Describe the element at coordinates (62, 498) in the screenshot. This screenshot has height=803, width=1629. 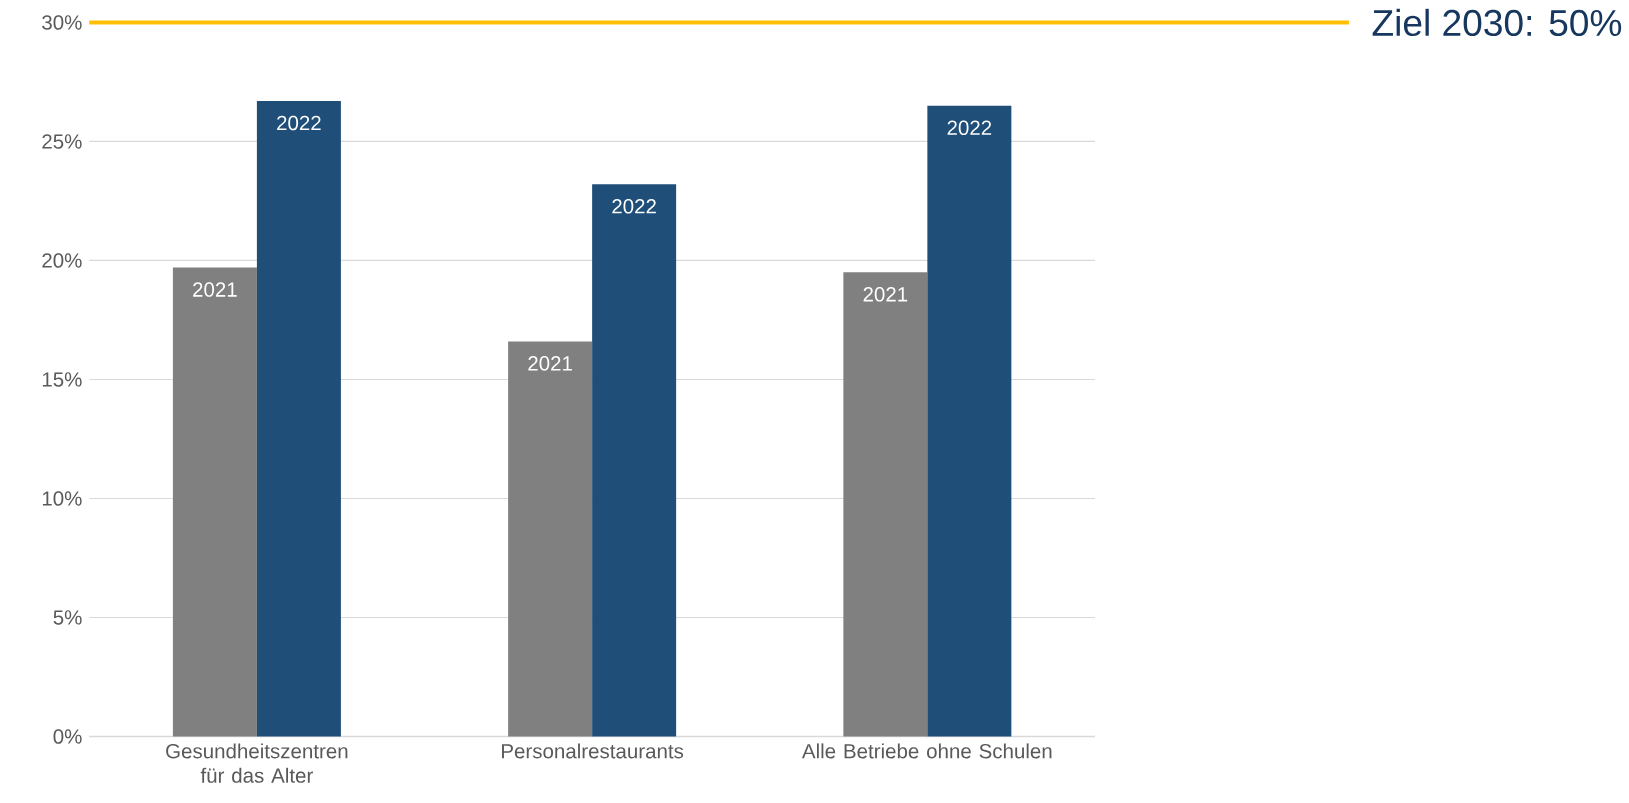
I see `y-tick-label: 10%` at that location.